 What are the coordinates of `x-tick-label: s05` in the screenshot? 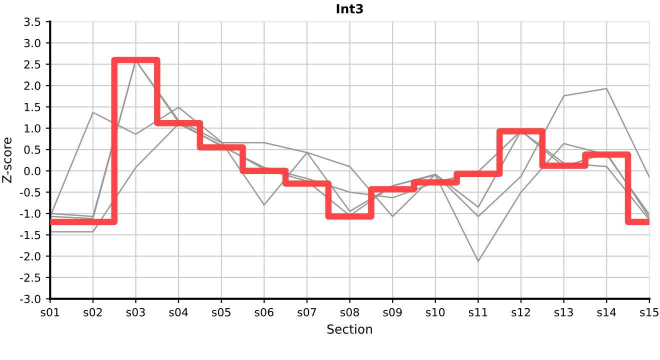 It's located at (221, 312).